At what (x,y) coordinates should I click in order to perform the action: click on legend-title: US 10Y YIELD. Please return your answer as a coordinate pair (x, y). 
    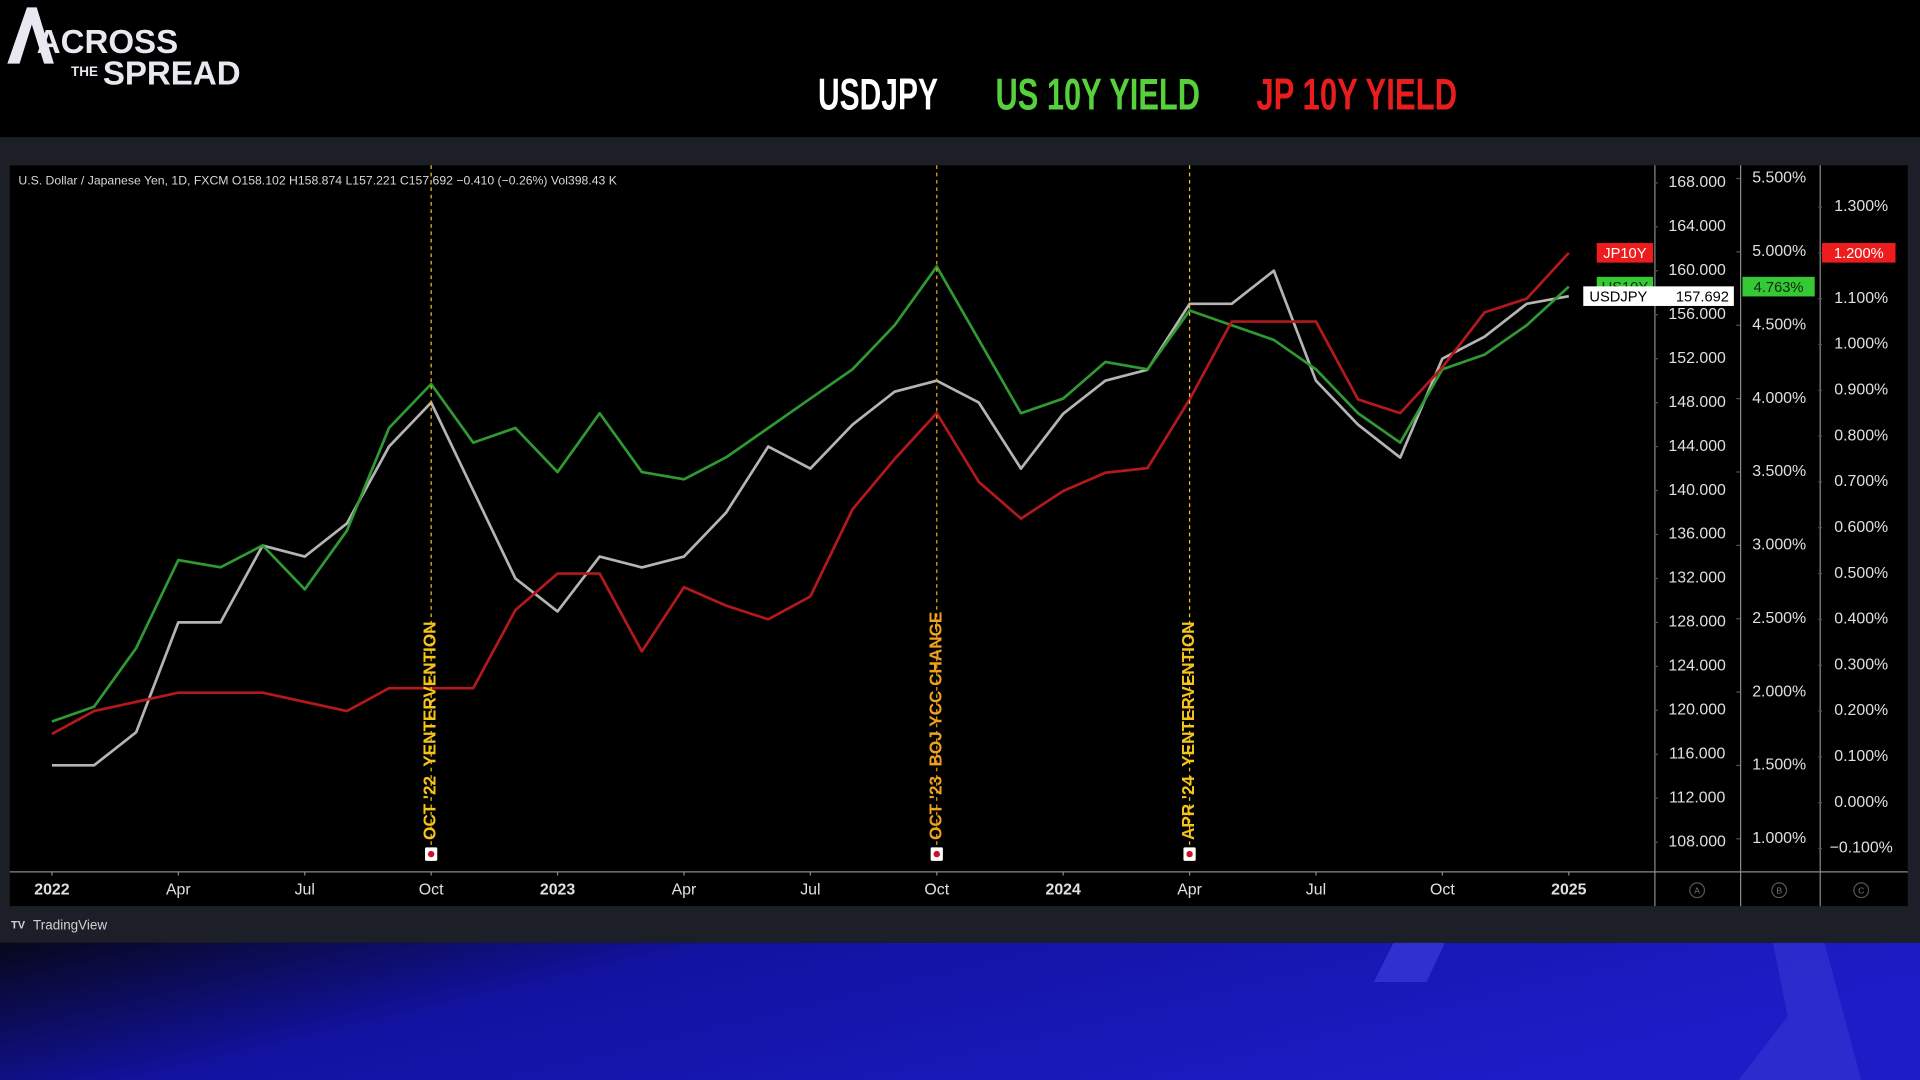
    Looking at the image, I should click on (1098, 95).